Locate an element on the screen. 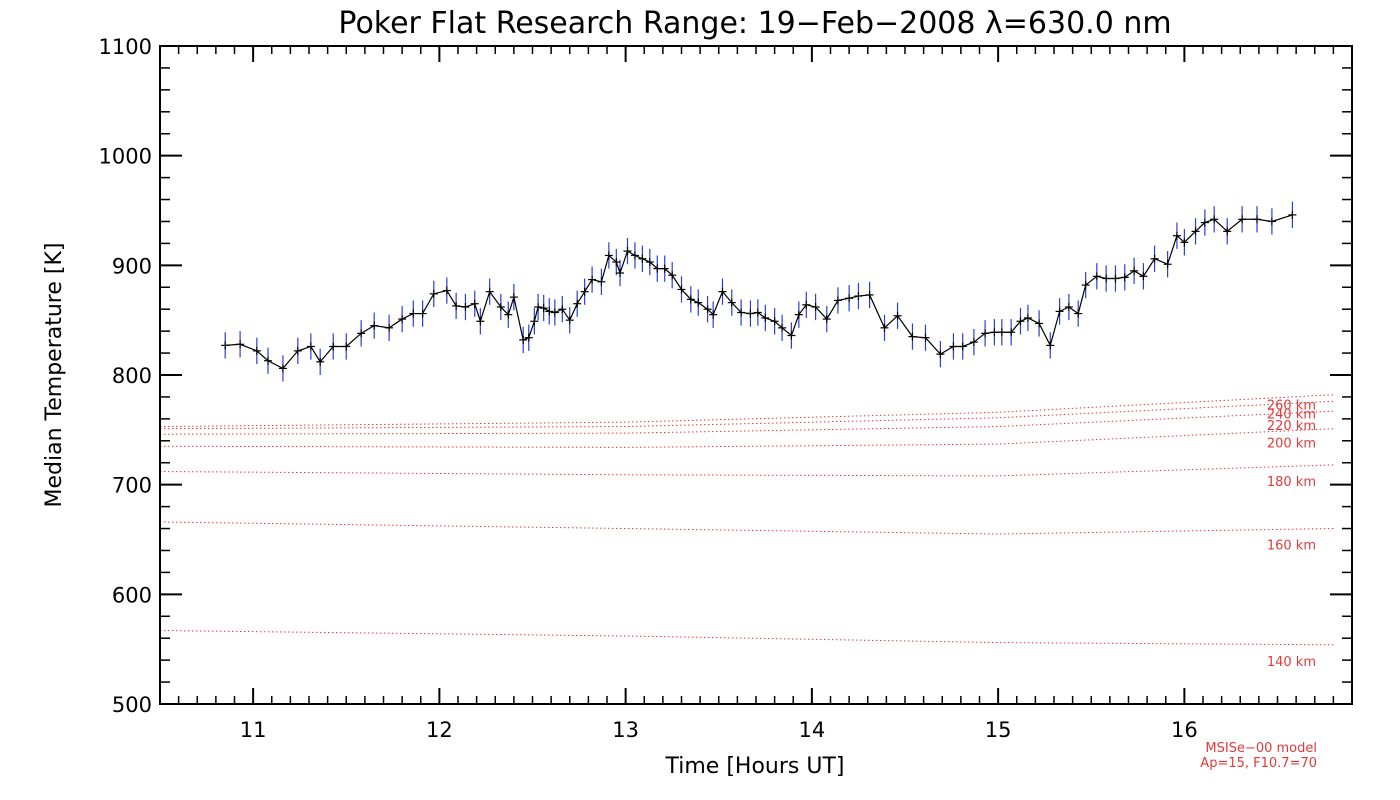 The width and height of the screenshot is (1400, 800). x-tick-label: 11 is located at coordinates (253, 730).